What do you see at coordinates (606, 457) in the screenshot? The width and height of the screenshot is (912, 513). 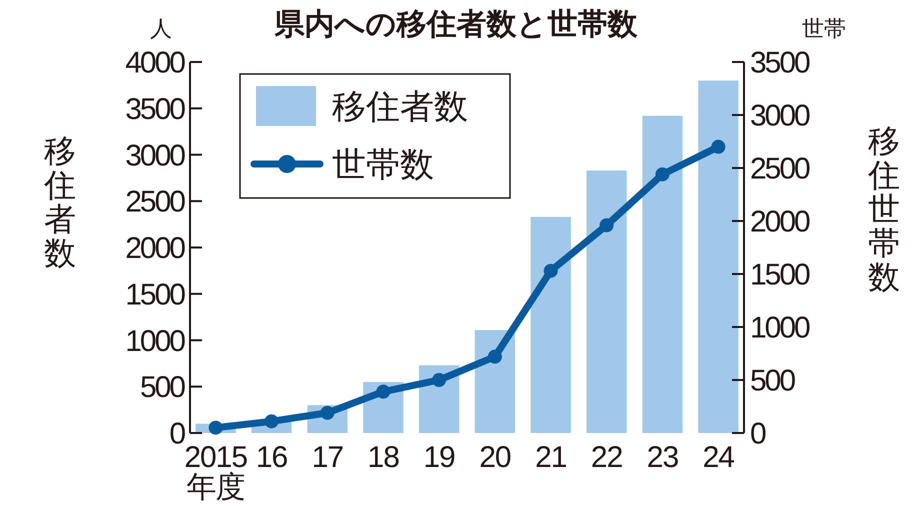 I see `x-tick-label: 22` at bounding box center [606, 457].